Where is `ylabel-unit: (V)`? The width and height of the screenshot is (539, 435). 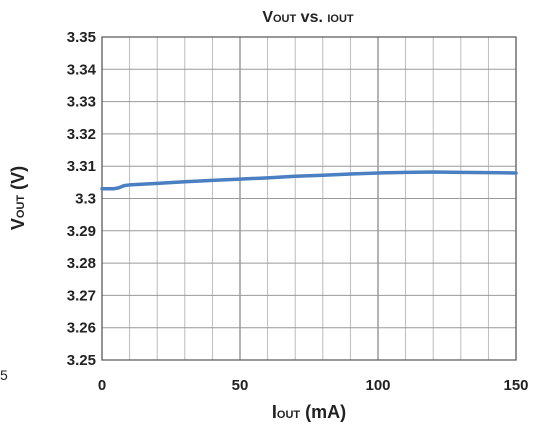
ylabel-unit: (V) is located at coordinates (18, 180).